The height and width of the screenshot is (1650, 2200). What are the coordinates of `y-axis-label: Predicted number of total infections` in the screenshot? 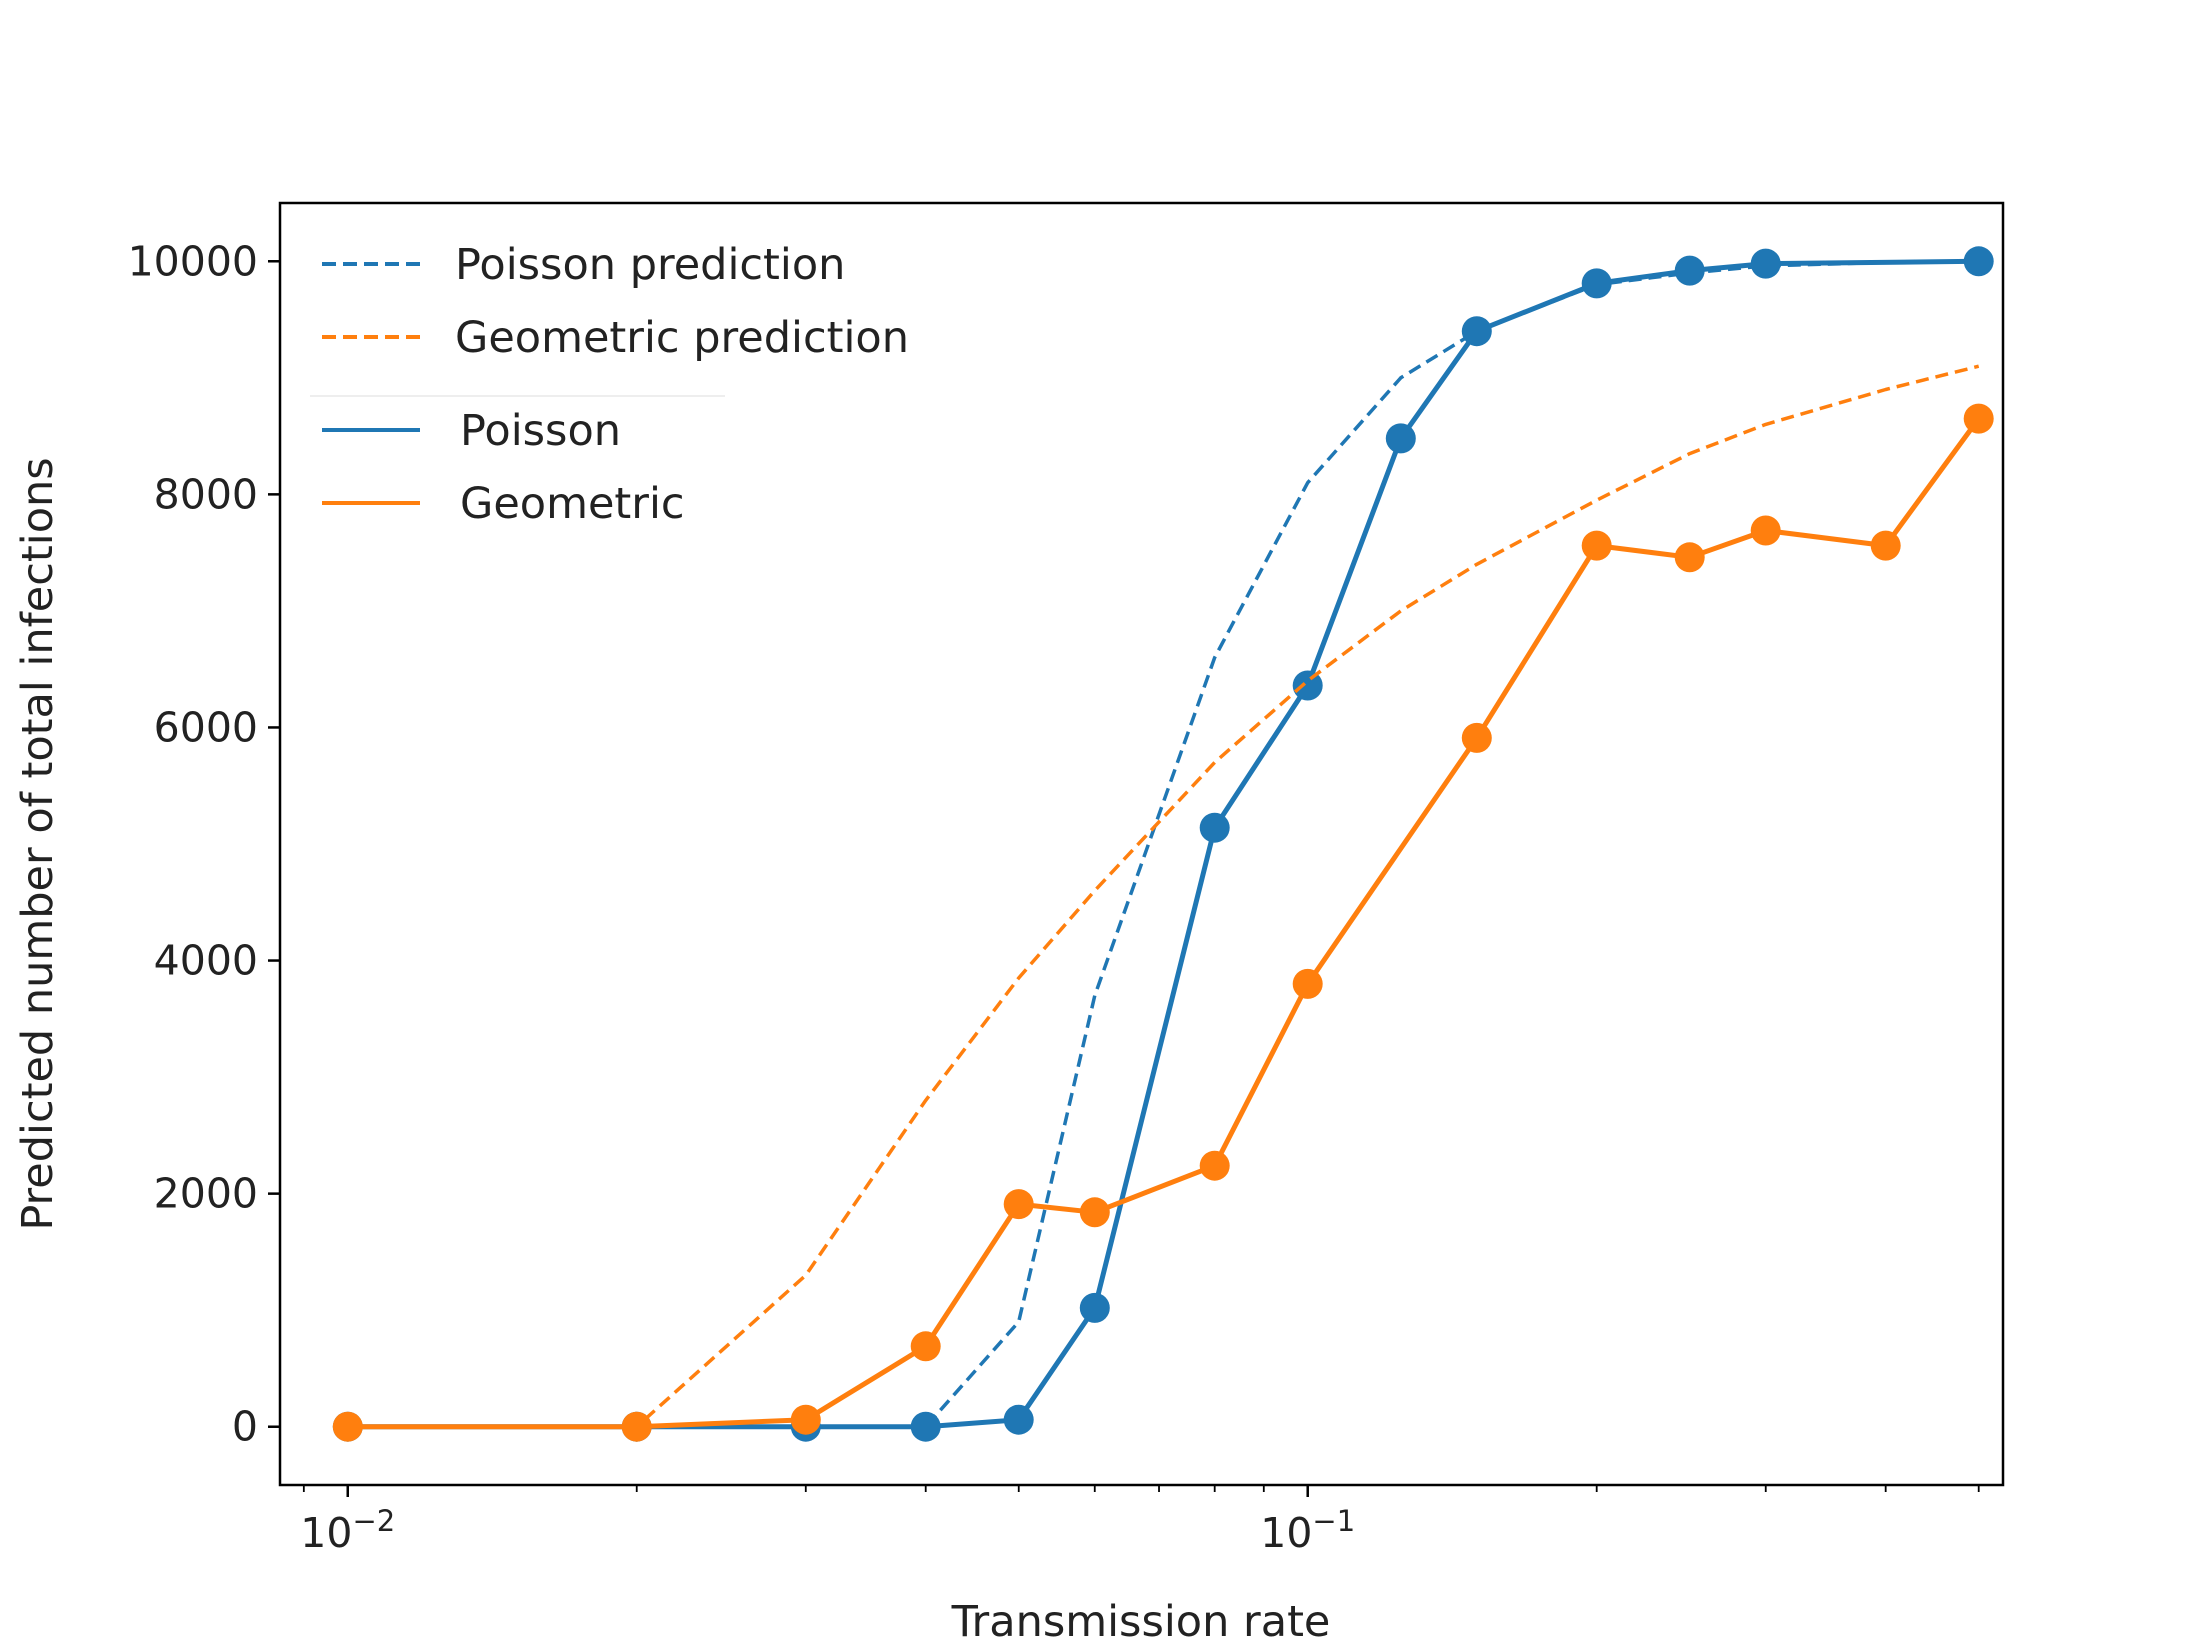 It's located at (38, 843).